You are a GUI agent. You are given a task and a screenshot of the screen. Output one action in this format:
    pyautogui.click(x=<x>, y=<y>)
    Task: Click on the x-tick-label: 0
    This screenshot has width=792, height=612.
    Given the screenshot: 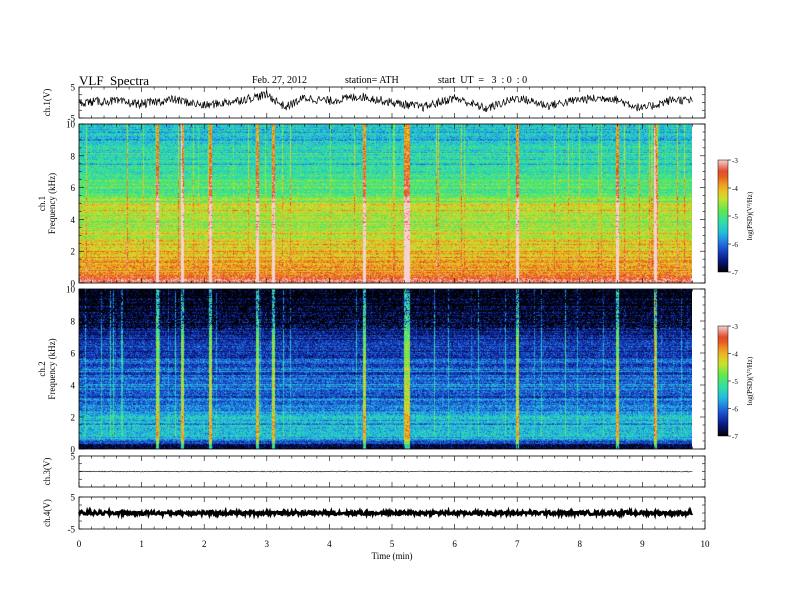 What is the action you would take?
    pyautogui.click(x=79, y=544)
    